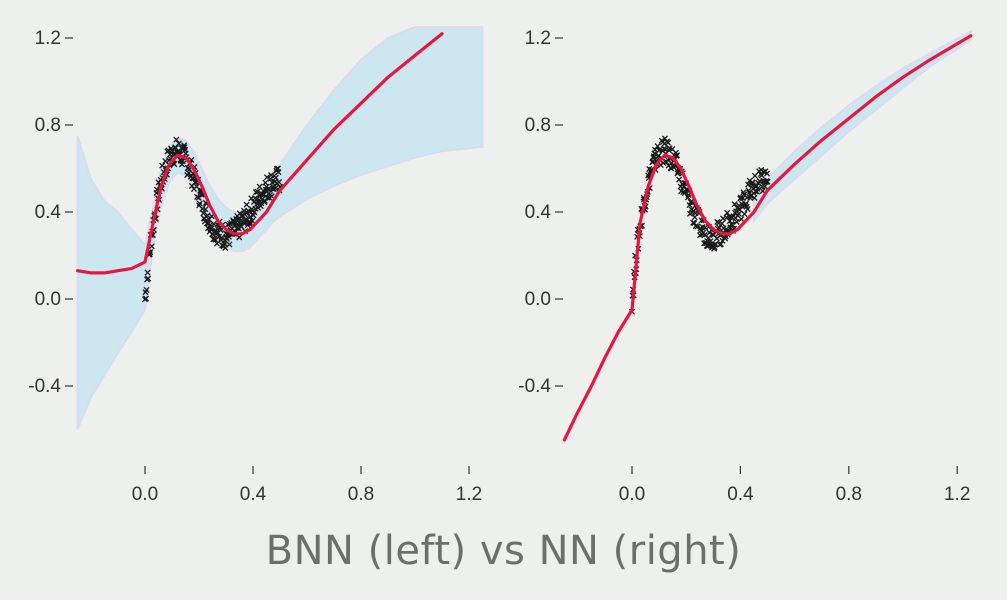 The image size is (1007, 600). I want to click on mean-prediction-line, so click(259, 153).